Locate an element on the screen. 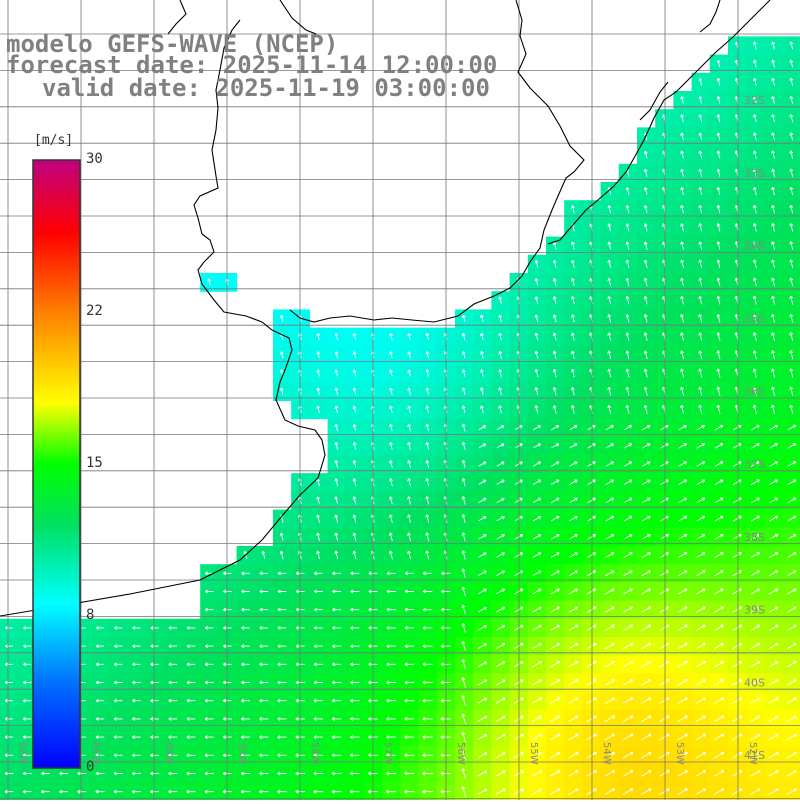  lon-label: 55W is located at coordinates (533, 753).